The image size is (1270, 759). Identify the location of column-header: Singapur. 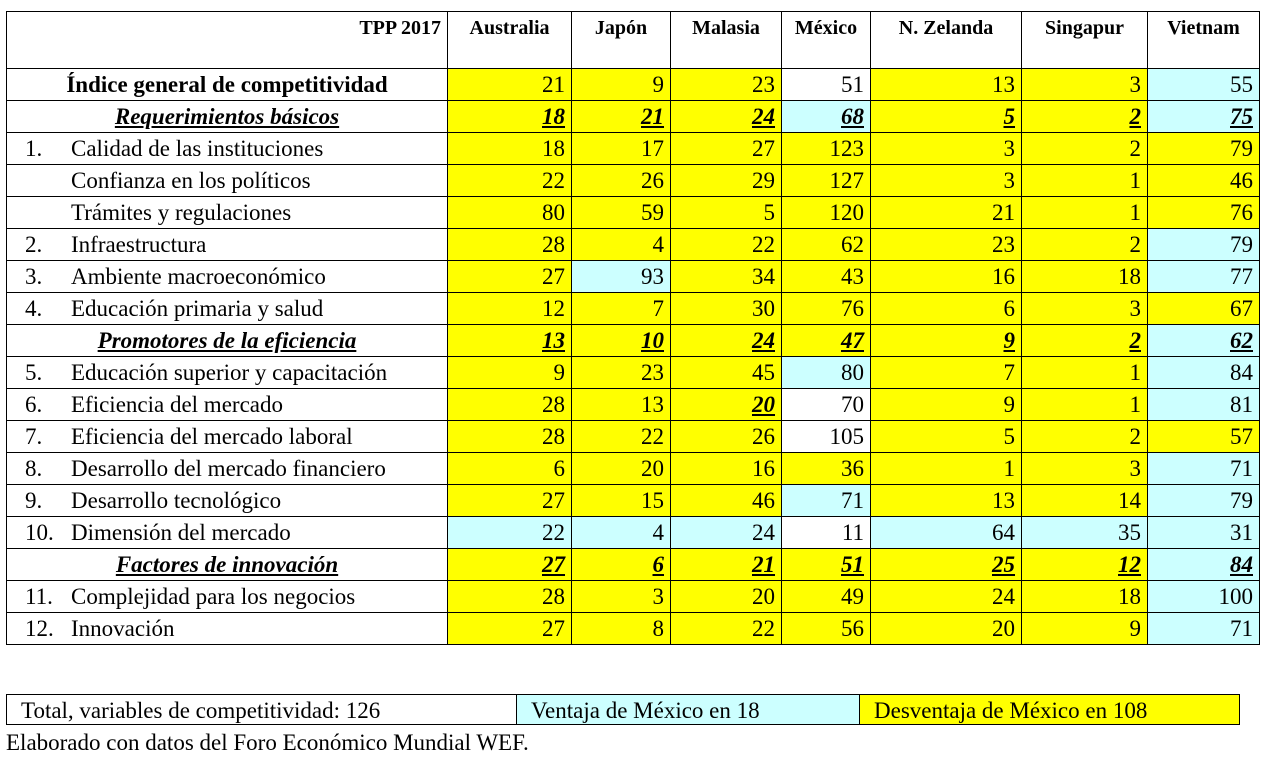
(1084, 40).